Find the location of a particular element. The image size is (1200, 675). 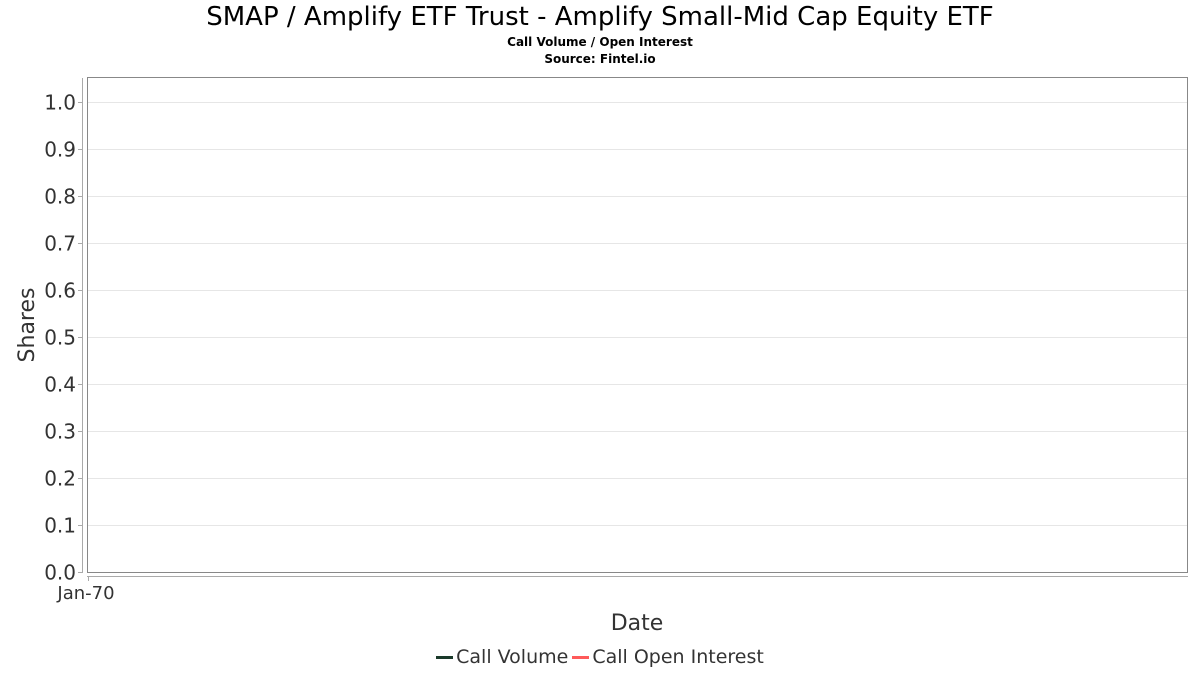

chart-subtitle: Call Volume / Open Interest is located at coordinates (600, 42).